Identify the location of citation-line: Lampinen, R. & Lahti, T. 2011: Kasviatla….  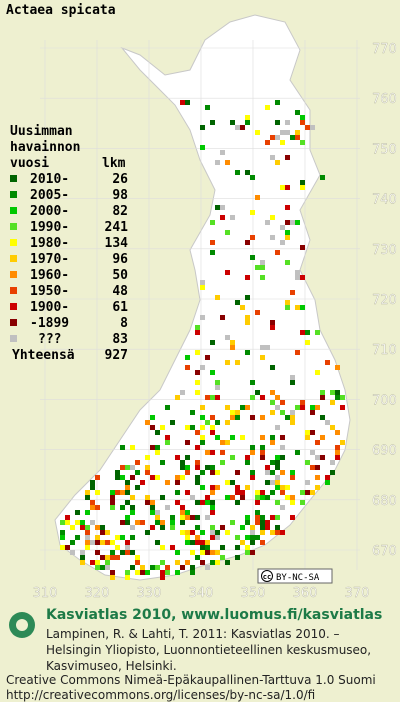
(193, 634).